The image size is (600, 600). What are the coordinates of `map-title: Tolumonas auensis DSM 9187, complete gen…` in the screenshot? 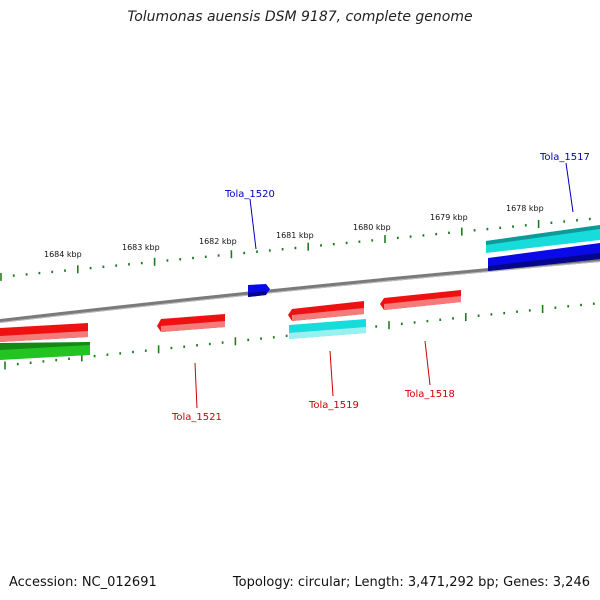 It's located at (300, 17).